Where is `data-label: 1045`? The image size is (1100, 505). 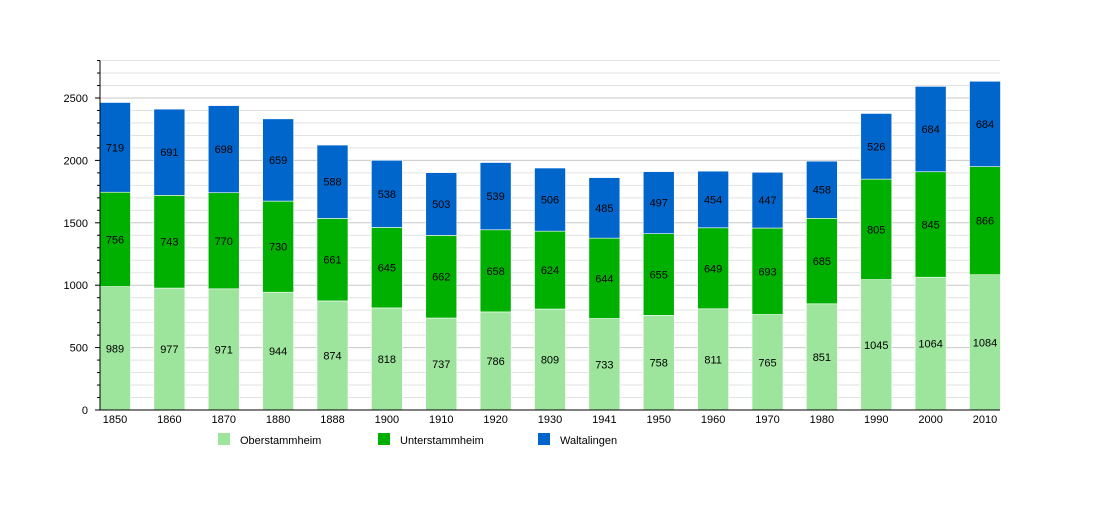 data-label: 1045 is located at coordinates (876, 346).